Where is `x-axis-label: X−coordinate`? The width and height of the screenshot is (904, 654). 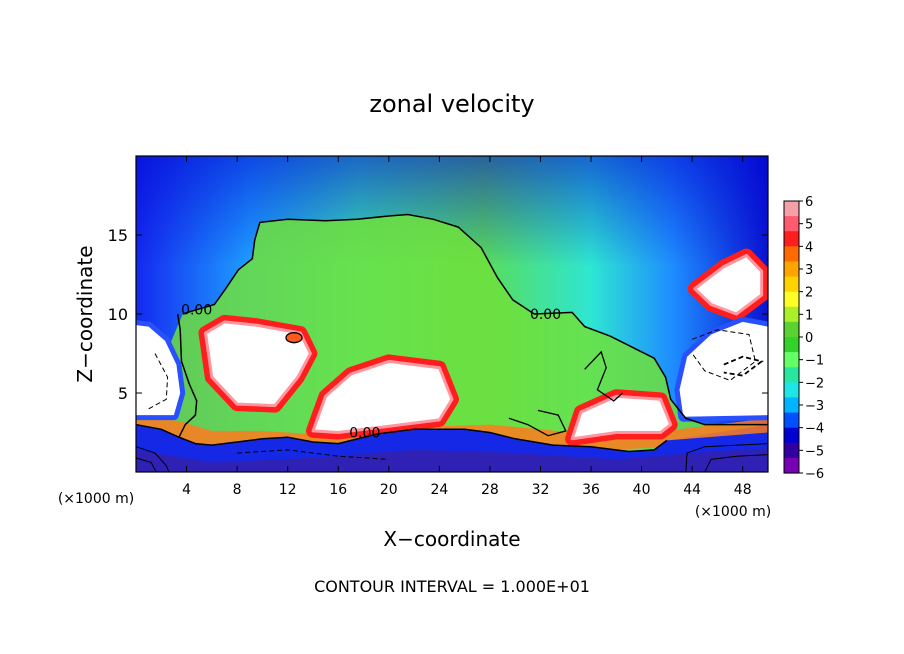
x-axis-label: X−coordinate is located at coordinates (451, 539).